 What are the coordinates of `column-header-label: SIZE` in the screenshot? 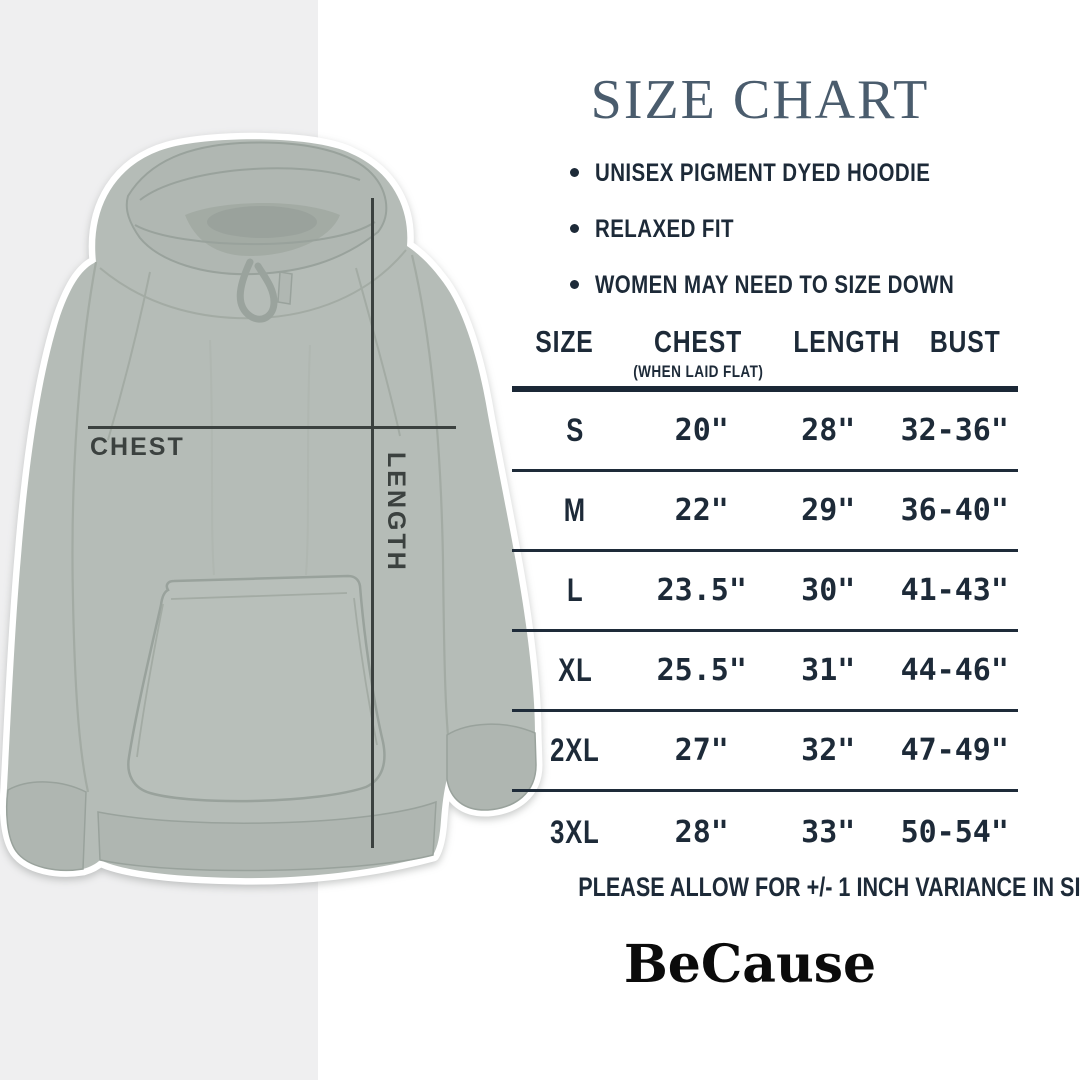 It's located at (564, 341).